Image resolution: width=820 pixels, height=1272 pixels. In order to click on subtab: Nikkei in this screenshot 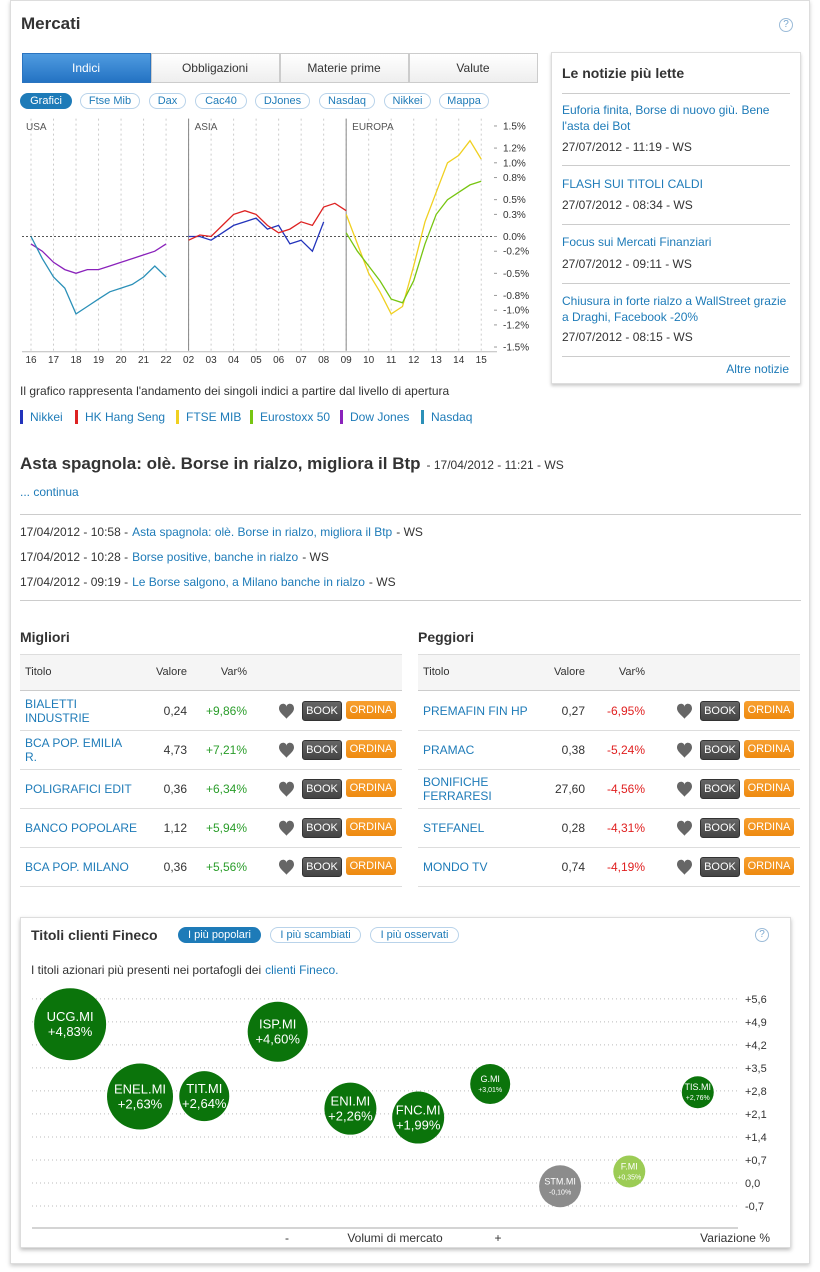, I will do `click(407, 101)`.